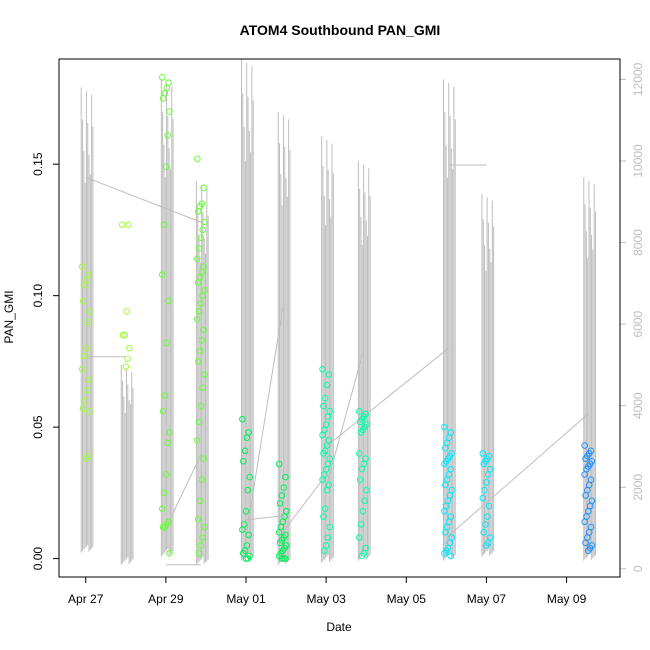 The width and height of the screenshot is (650, 650). I want to click on y2-tick-label: 6000, so click(638, 323).